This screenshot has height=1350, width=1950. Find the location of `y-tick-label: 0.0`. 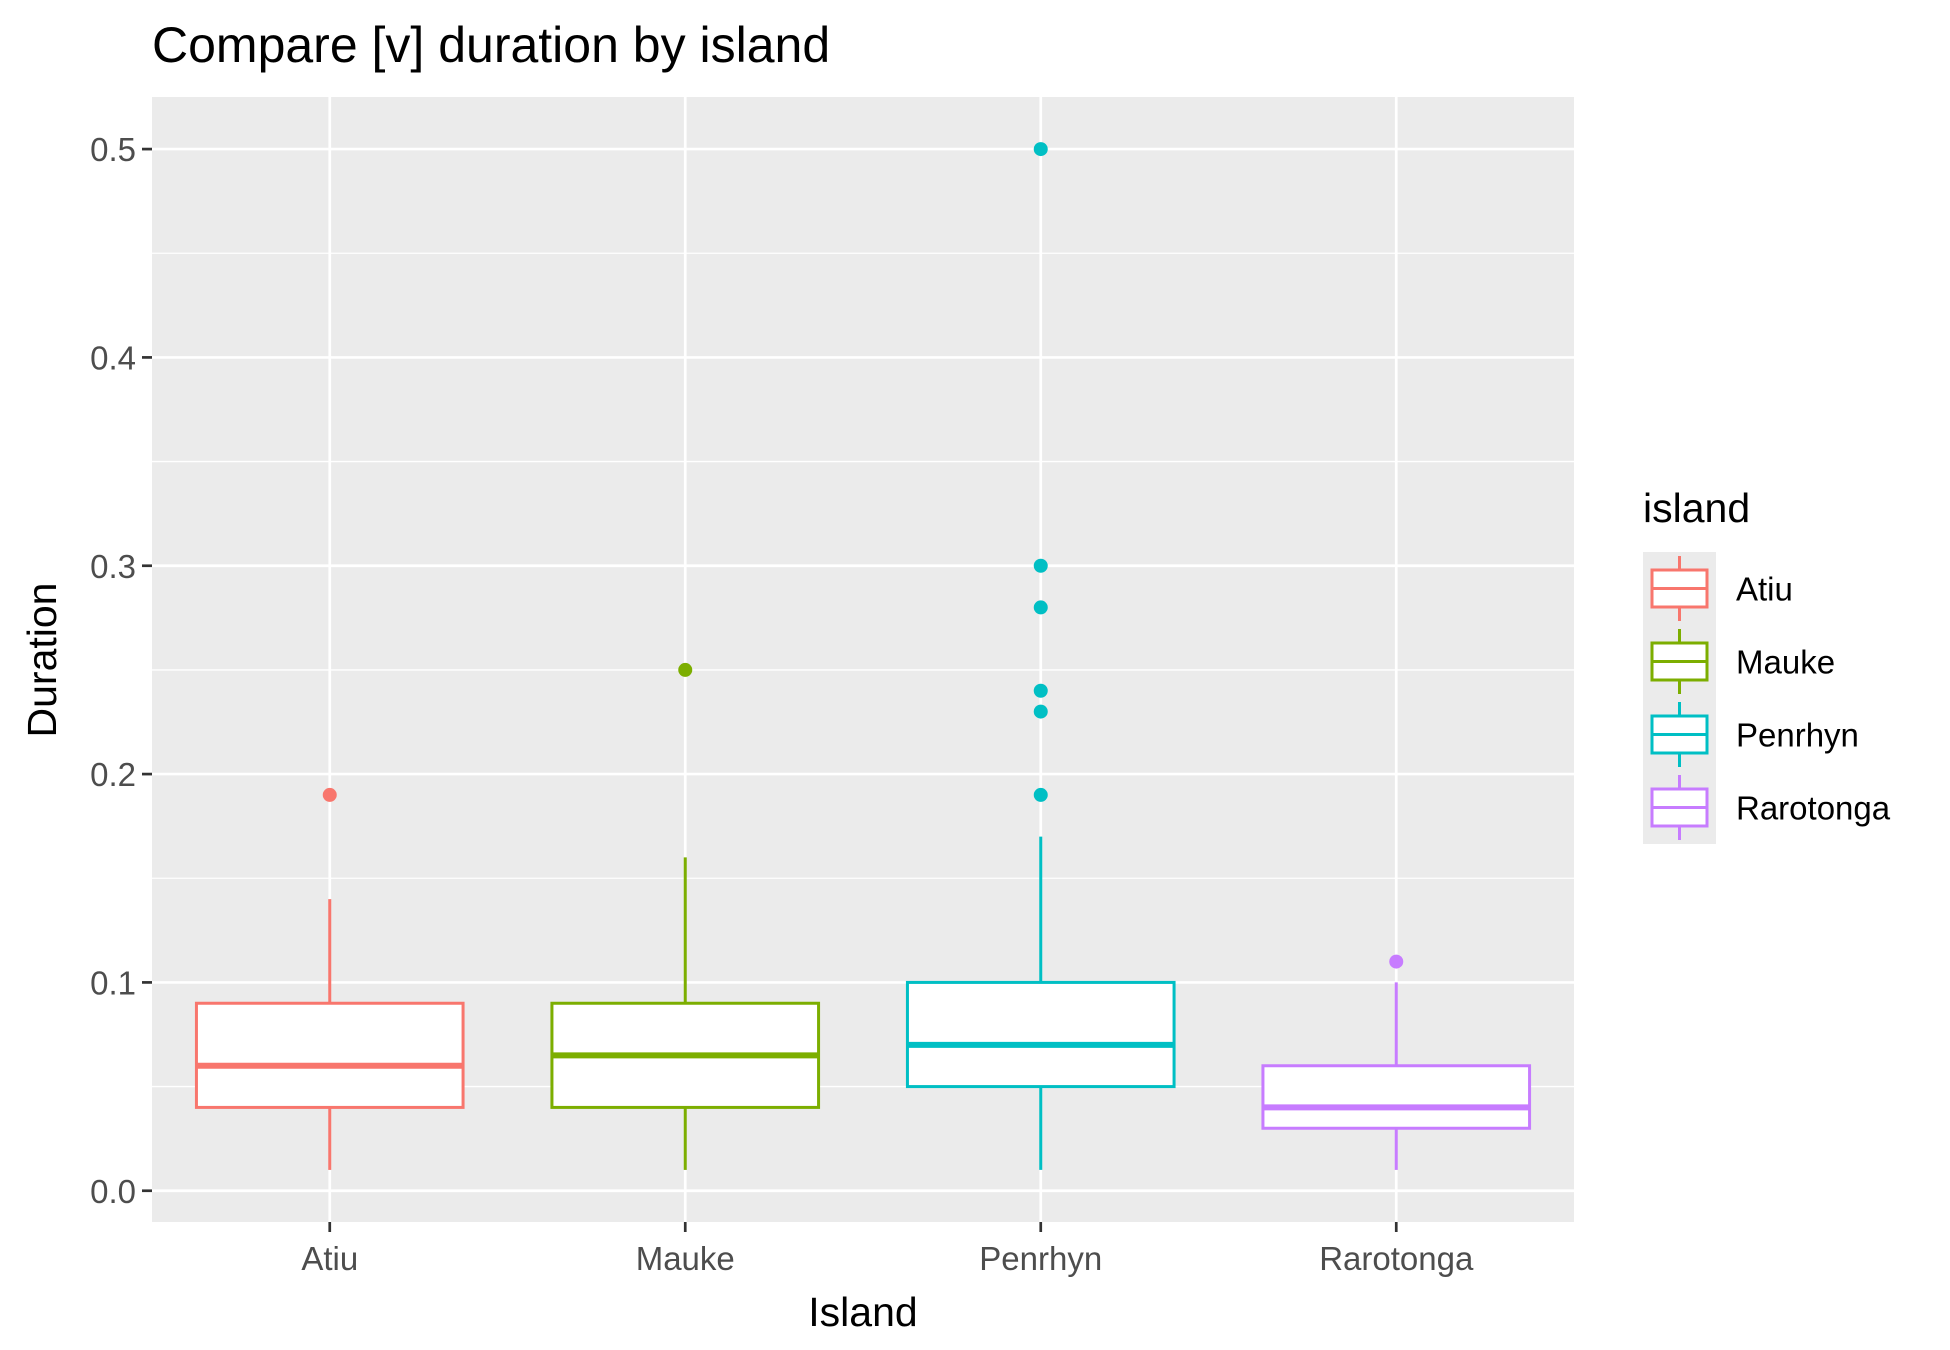

y-tick-label: 0.0 is located at coordinates (113, 1191).